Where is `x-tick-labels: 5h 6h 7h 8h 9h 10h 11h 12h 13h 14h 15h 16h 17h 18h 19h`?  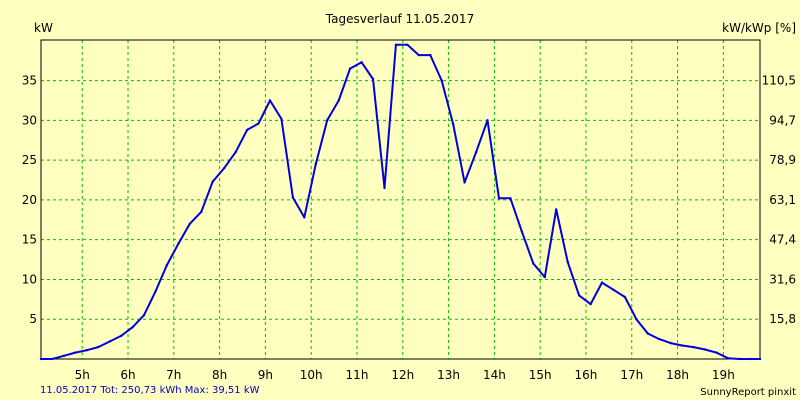
x-tick-labels: 5h 6h 7h 8h 9h 10h 11h 12h 13h 14h 15h 16h 17h 18h 19h is located at coordinates (405, 375).